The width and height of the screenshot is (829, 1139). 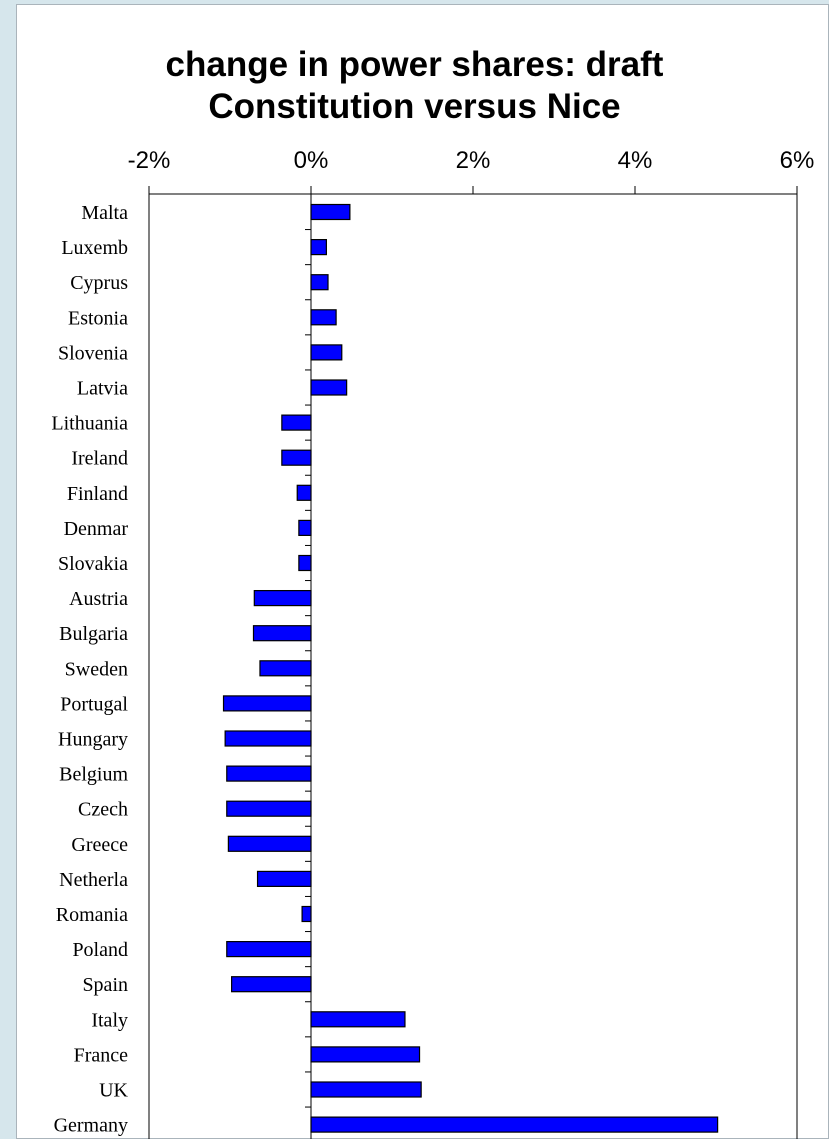 I want to click on category-label-czech: Czech, so click(x=103, y=810).